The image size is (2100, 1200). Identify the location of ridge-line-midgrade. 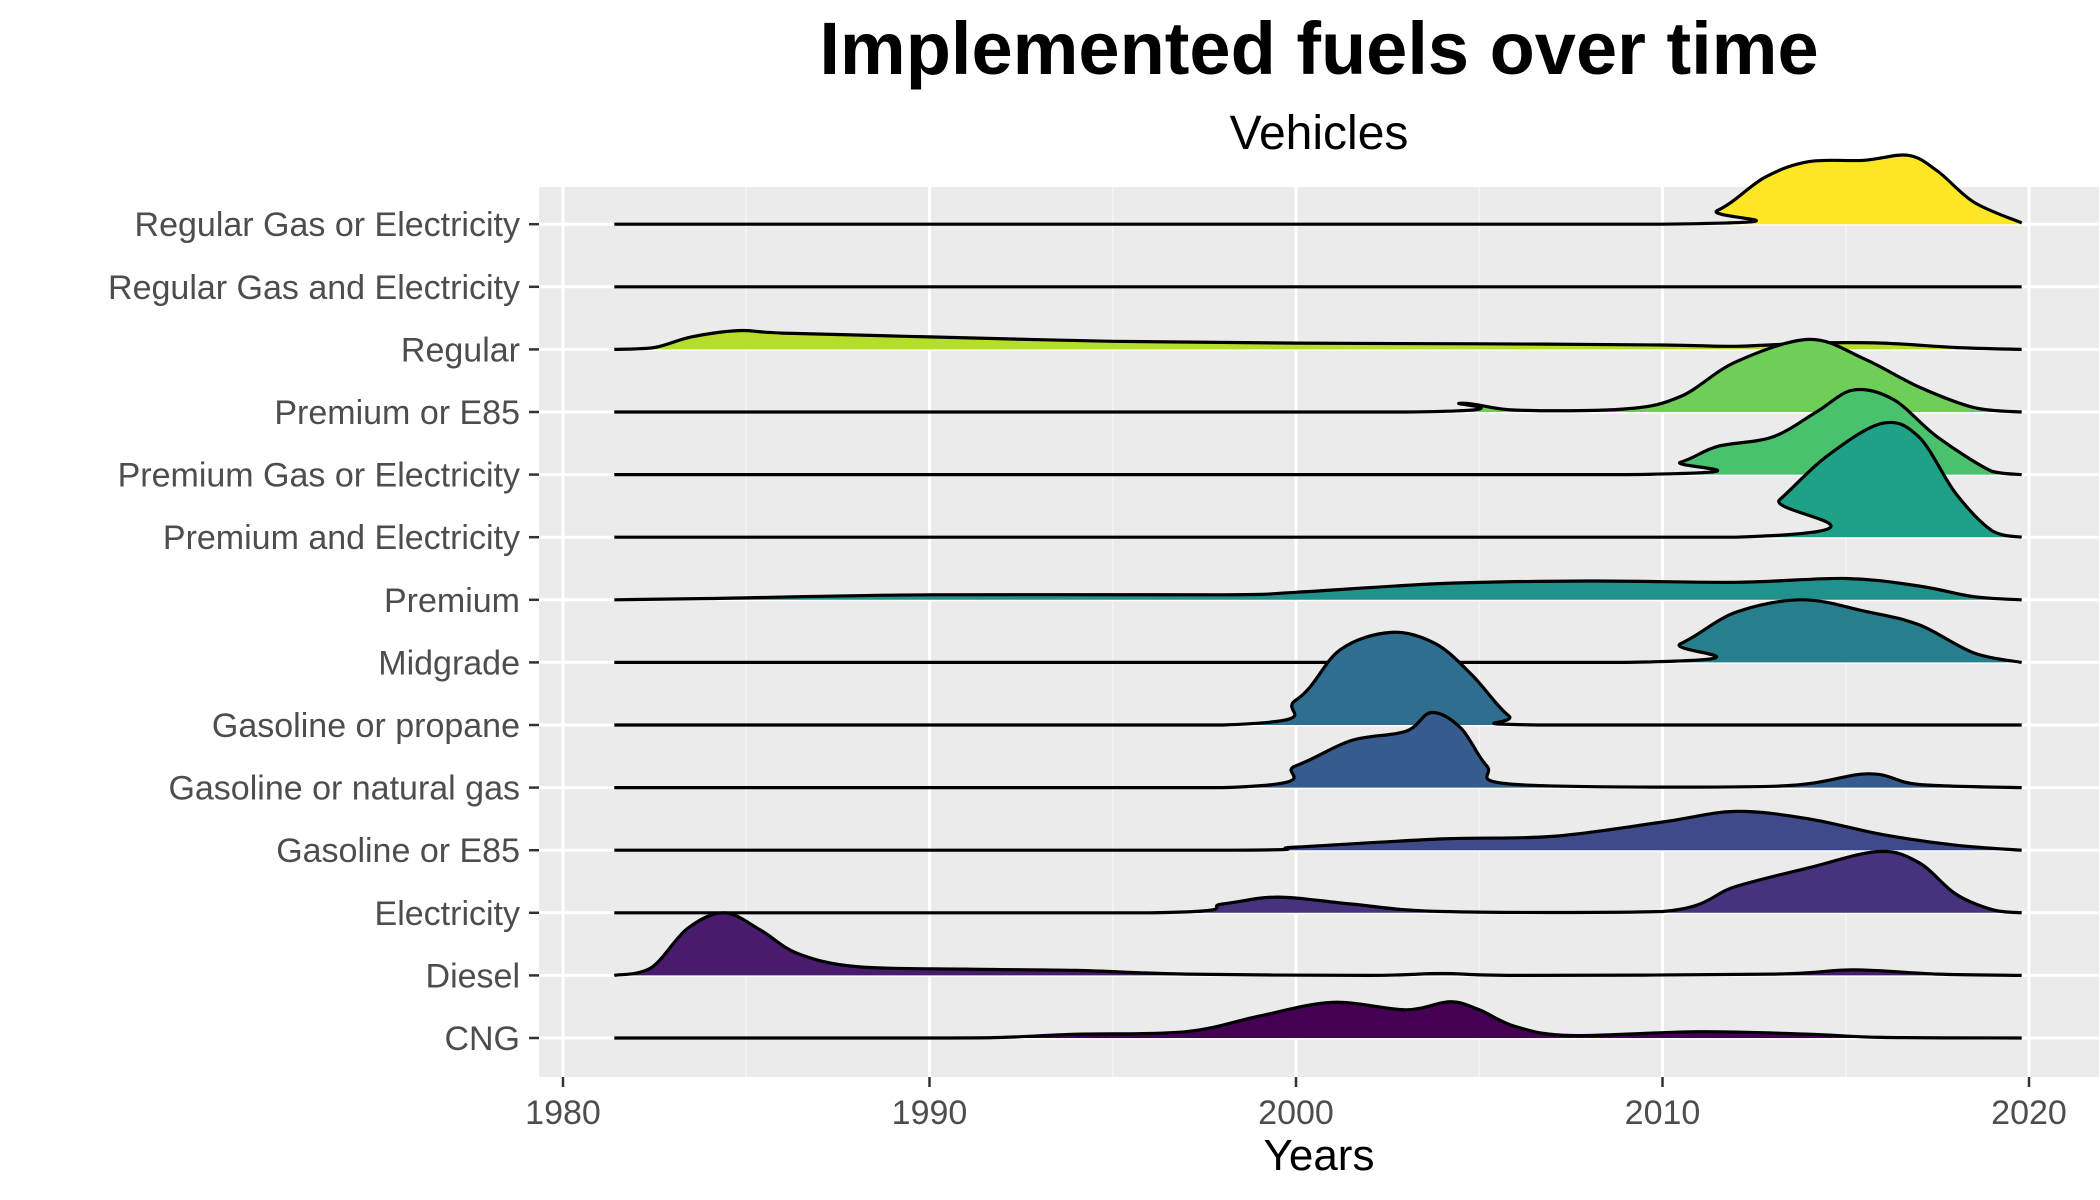
(1318, 631).